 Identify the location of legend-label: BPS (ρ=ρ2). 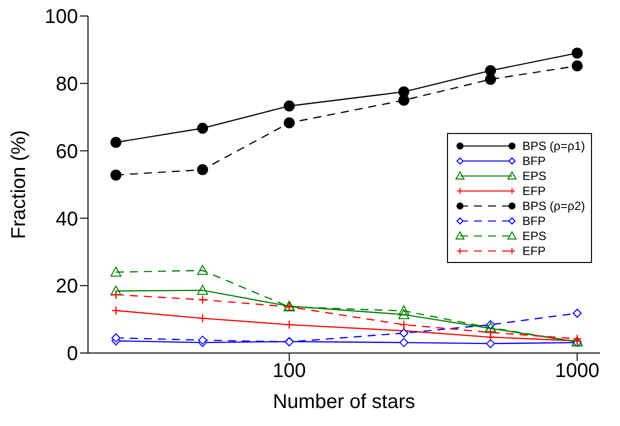
(553, 205).